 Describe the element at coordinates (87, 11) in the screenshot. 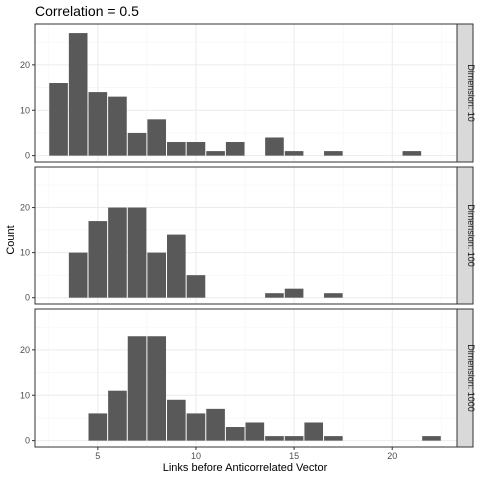

I see `chart-title: Correlation = 0.5` at that location.